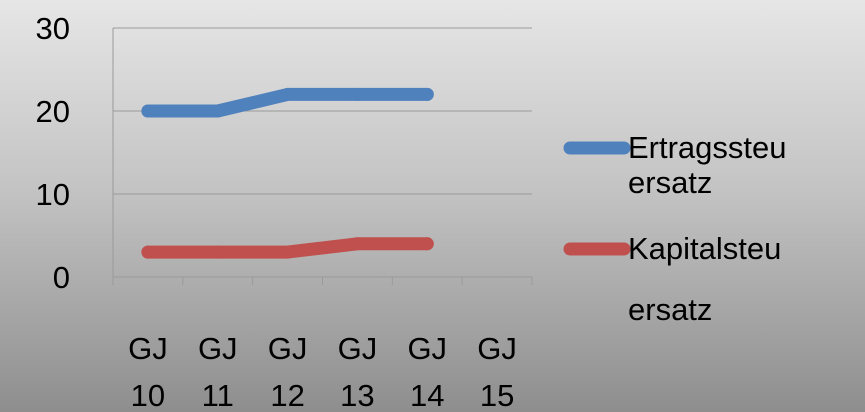  What do you see at coordinates (287, 173) in the screenshot?
I see `data-series` at bounding box center [287, 173].